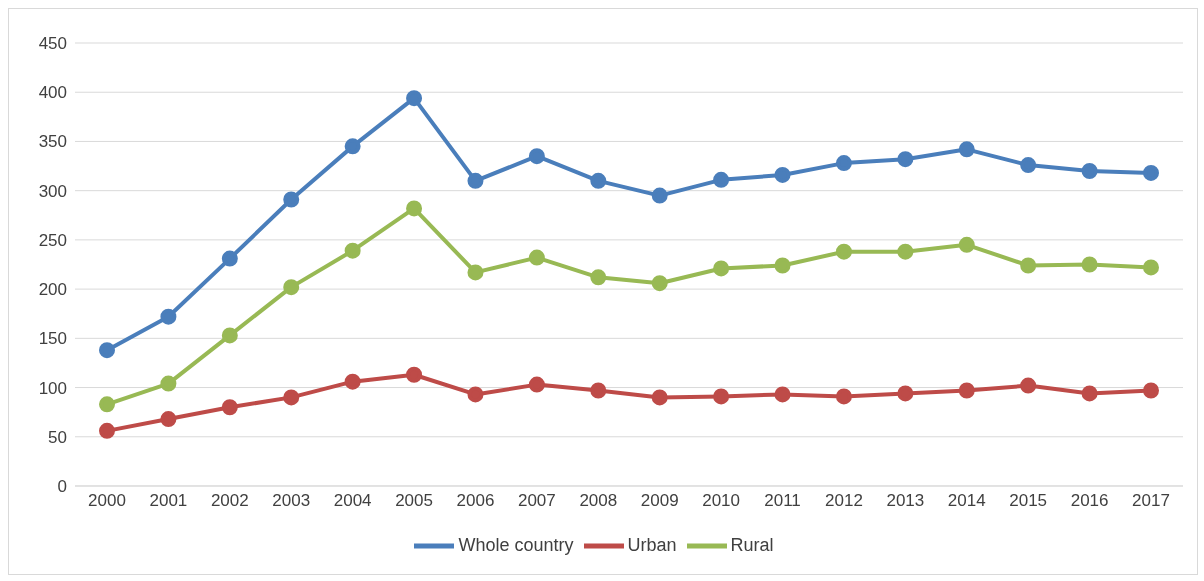  What do you see at coordinates (844, 501) in the screenshot?
I see `x-tick-label: 2012` at bounding box center [844, 501].